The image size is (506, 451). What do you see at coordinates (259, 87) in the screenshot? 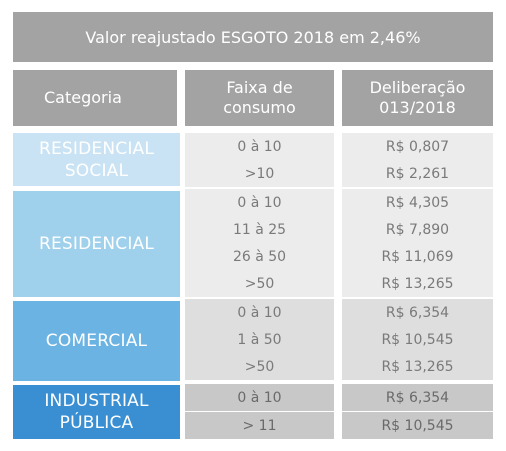
I see `header-faixa-line1: Faixa de` at bounding box center [259, 87].